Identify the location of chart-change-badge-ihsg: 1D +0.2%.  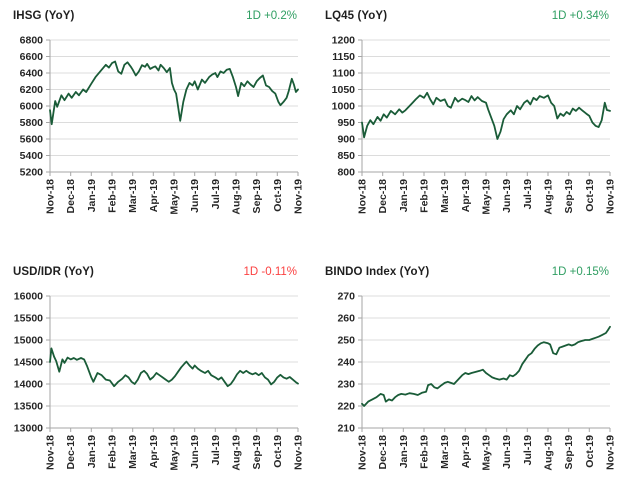
(271, 16).